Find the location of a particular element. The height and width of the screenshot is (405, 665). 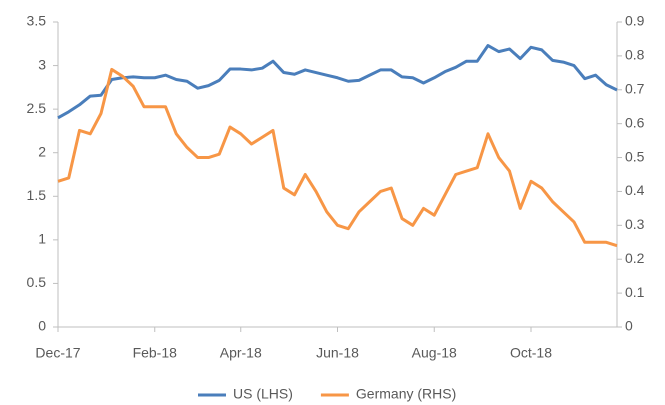

y-tick-label: 2.5 is located at coordinates (37, 108).